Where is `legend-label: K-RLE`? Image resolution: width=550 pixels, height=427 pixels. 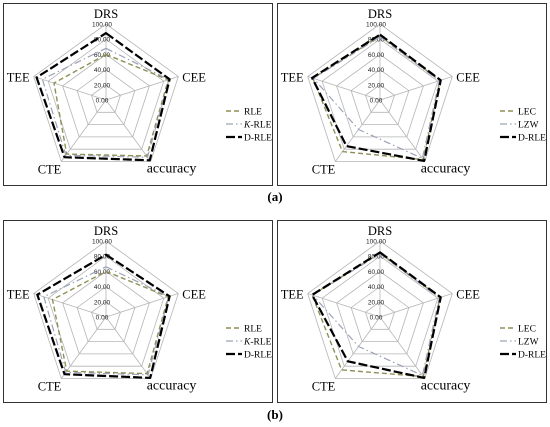
legend-label: K-RLE is located at coordinates (257, 343).